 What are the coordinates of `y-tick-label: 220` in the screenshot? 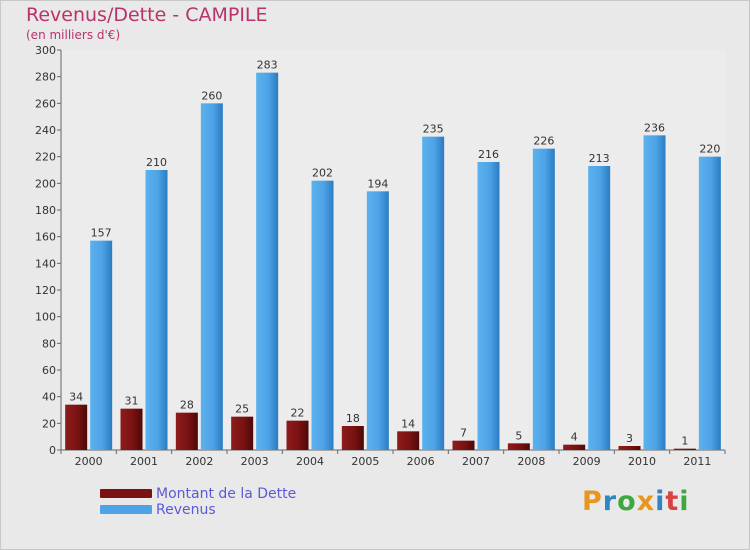 It's located at (45, 157).